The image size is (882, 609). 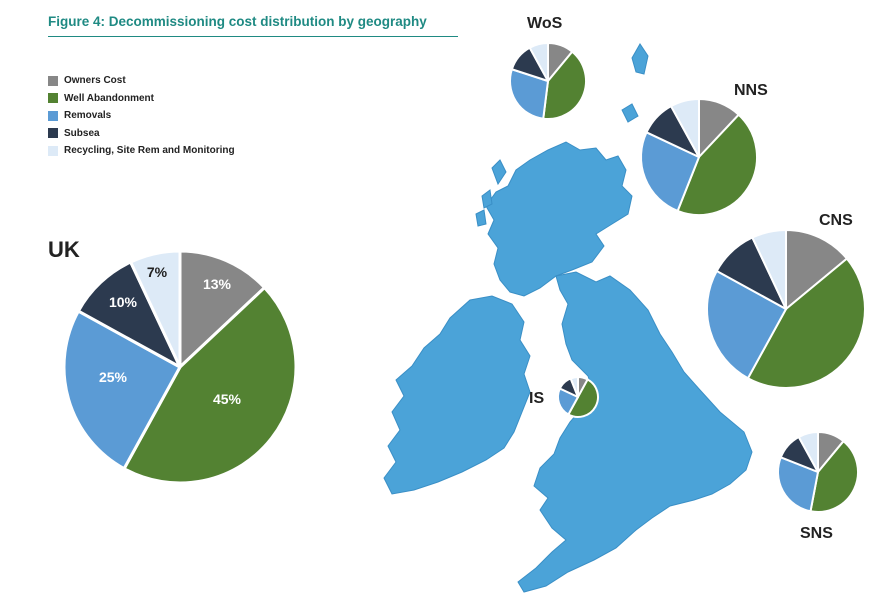 What do you see at coordinates (769, 269) in the screenshot?
I see `pie-slice-cns-recycling` at bounding box center [769, 269].